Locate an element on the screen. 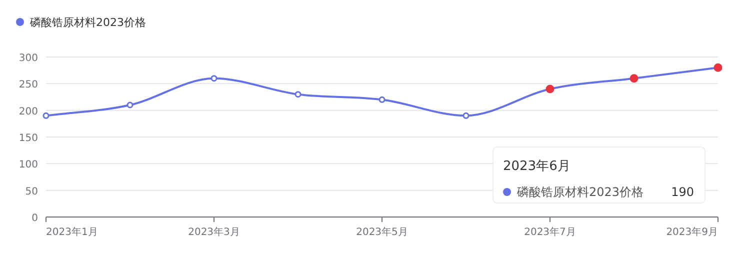 The image size is (729, 266). y-tick-label: 50 is located at coordinates (31, 192).